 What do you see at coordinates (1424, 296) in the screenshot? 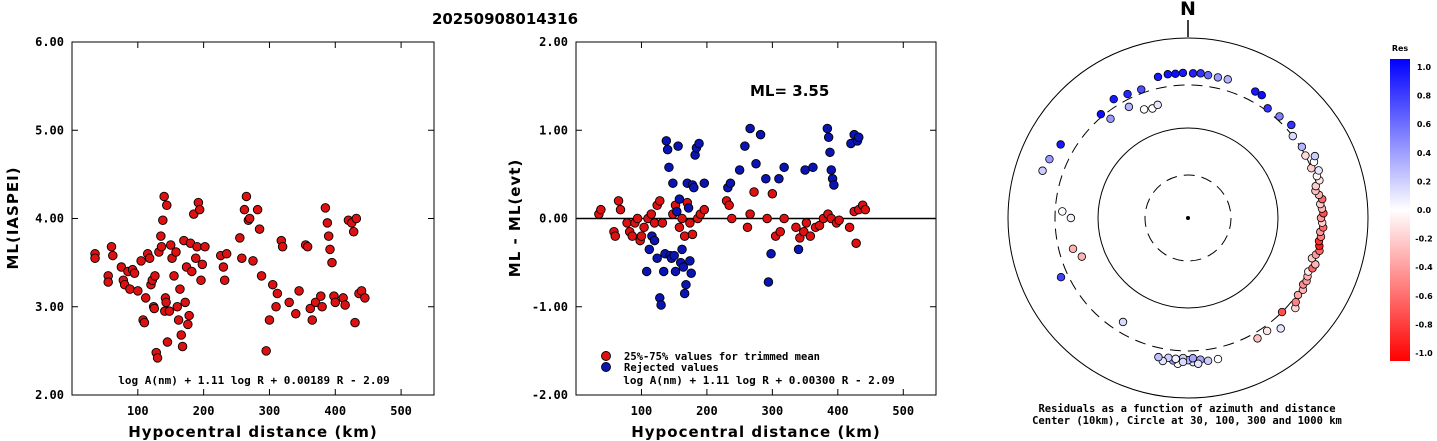
I see `colorbar-tick-label: -0.6` at bounding box center [1424, 296].